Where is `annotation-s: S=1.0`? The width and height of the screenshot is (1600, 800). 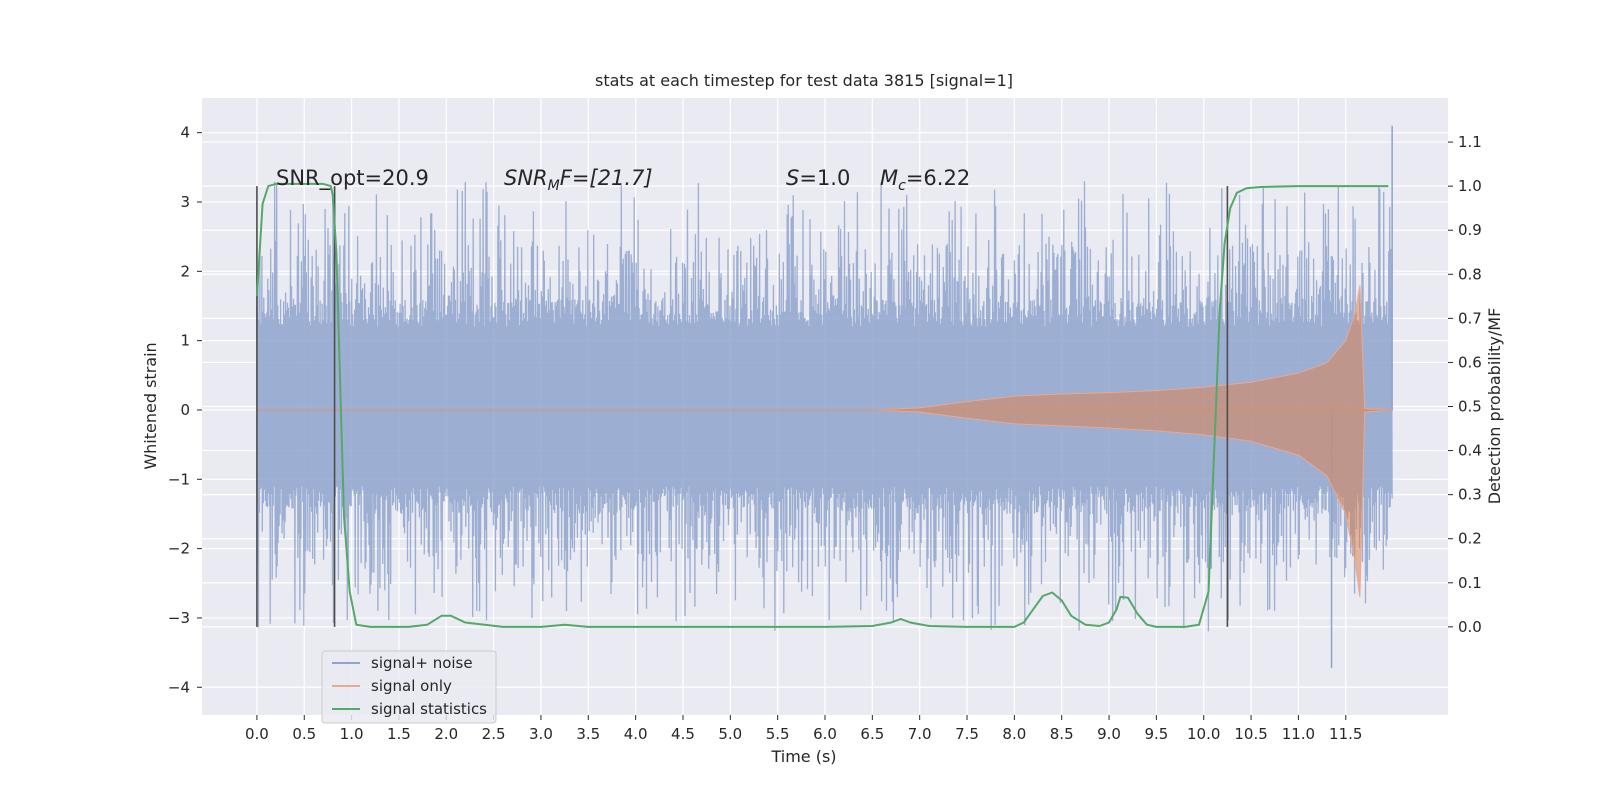
annotation-s: S=1.0 is located at coordinates (818, 178).